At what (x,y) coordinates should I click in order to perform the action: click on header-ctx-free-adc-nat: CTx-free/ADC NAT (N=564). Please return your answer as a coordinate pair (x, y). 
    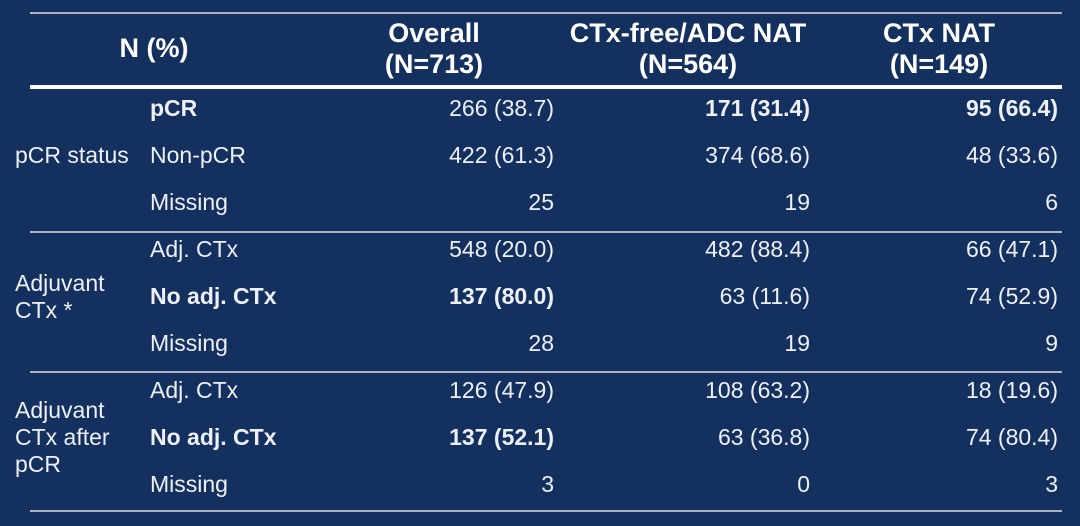
    Looking at the image, I should click on (688, 48).